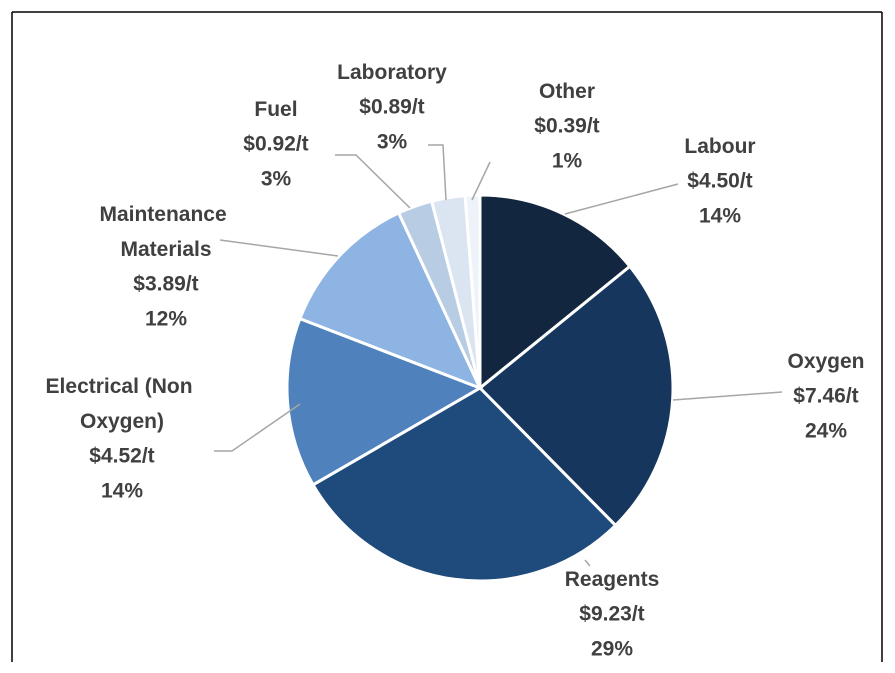  I want to click on value-label: $4.52/t, so click(121, 456).